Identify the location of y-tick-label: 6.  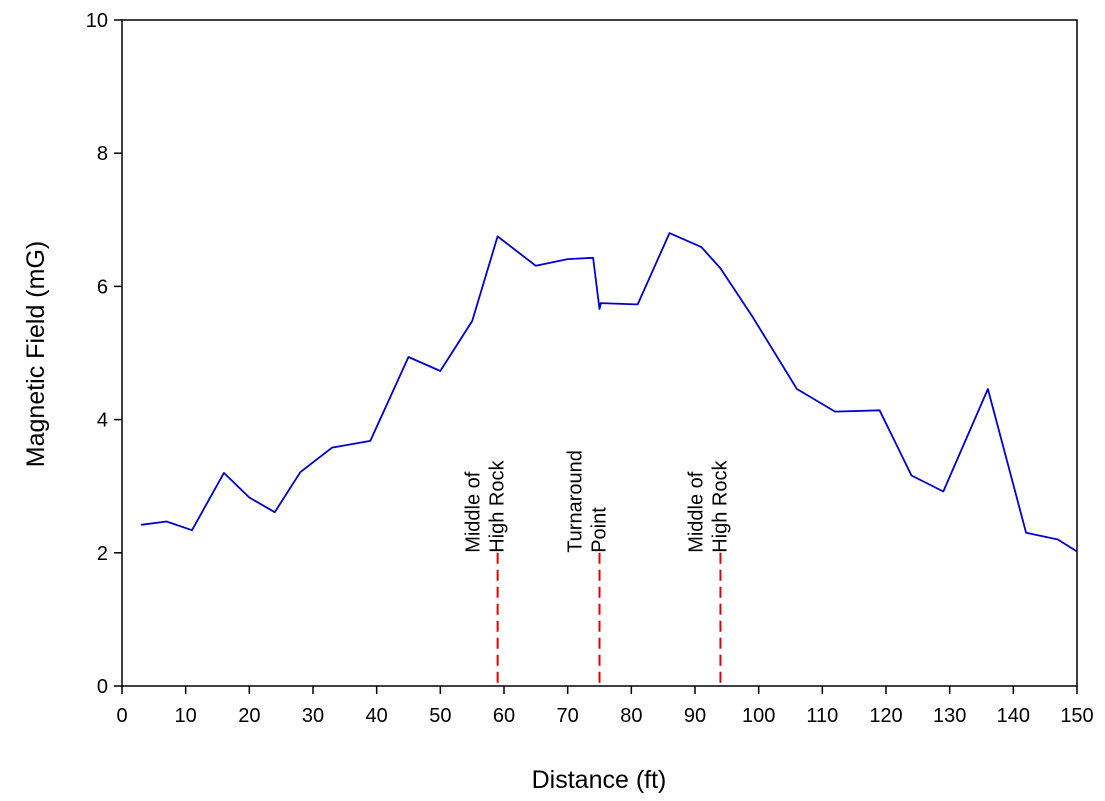
(102, 287).